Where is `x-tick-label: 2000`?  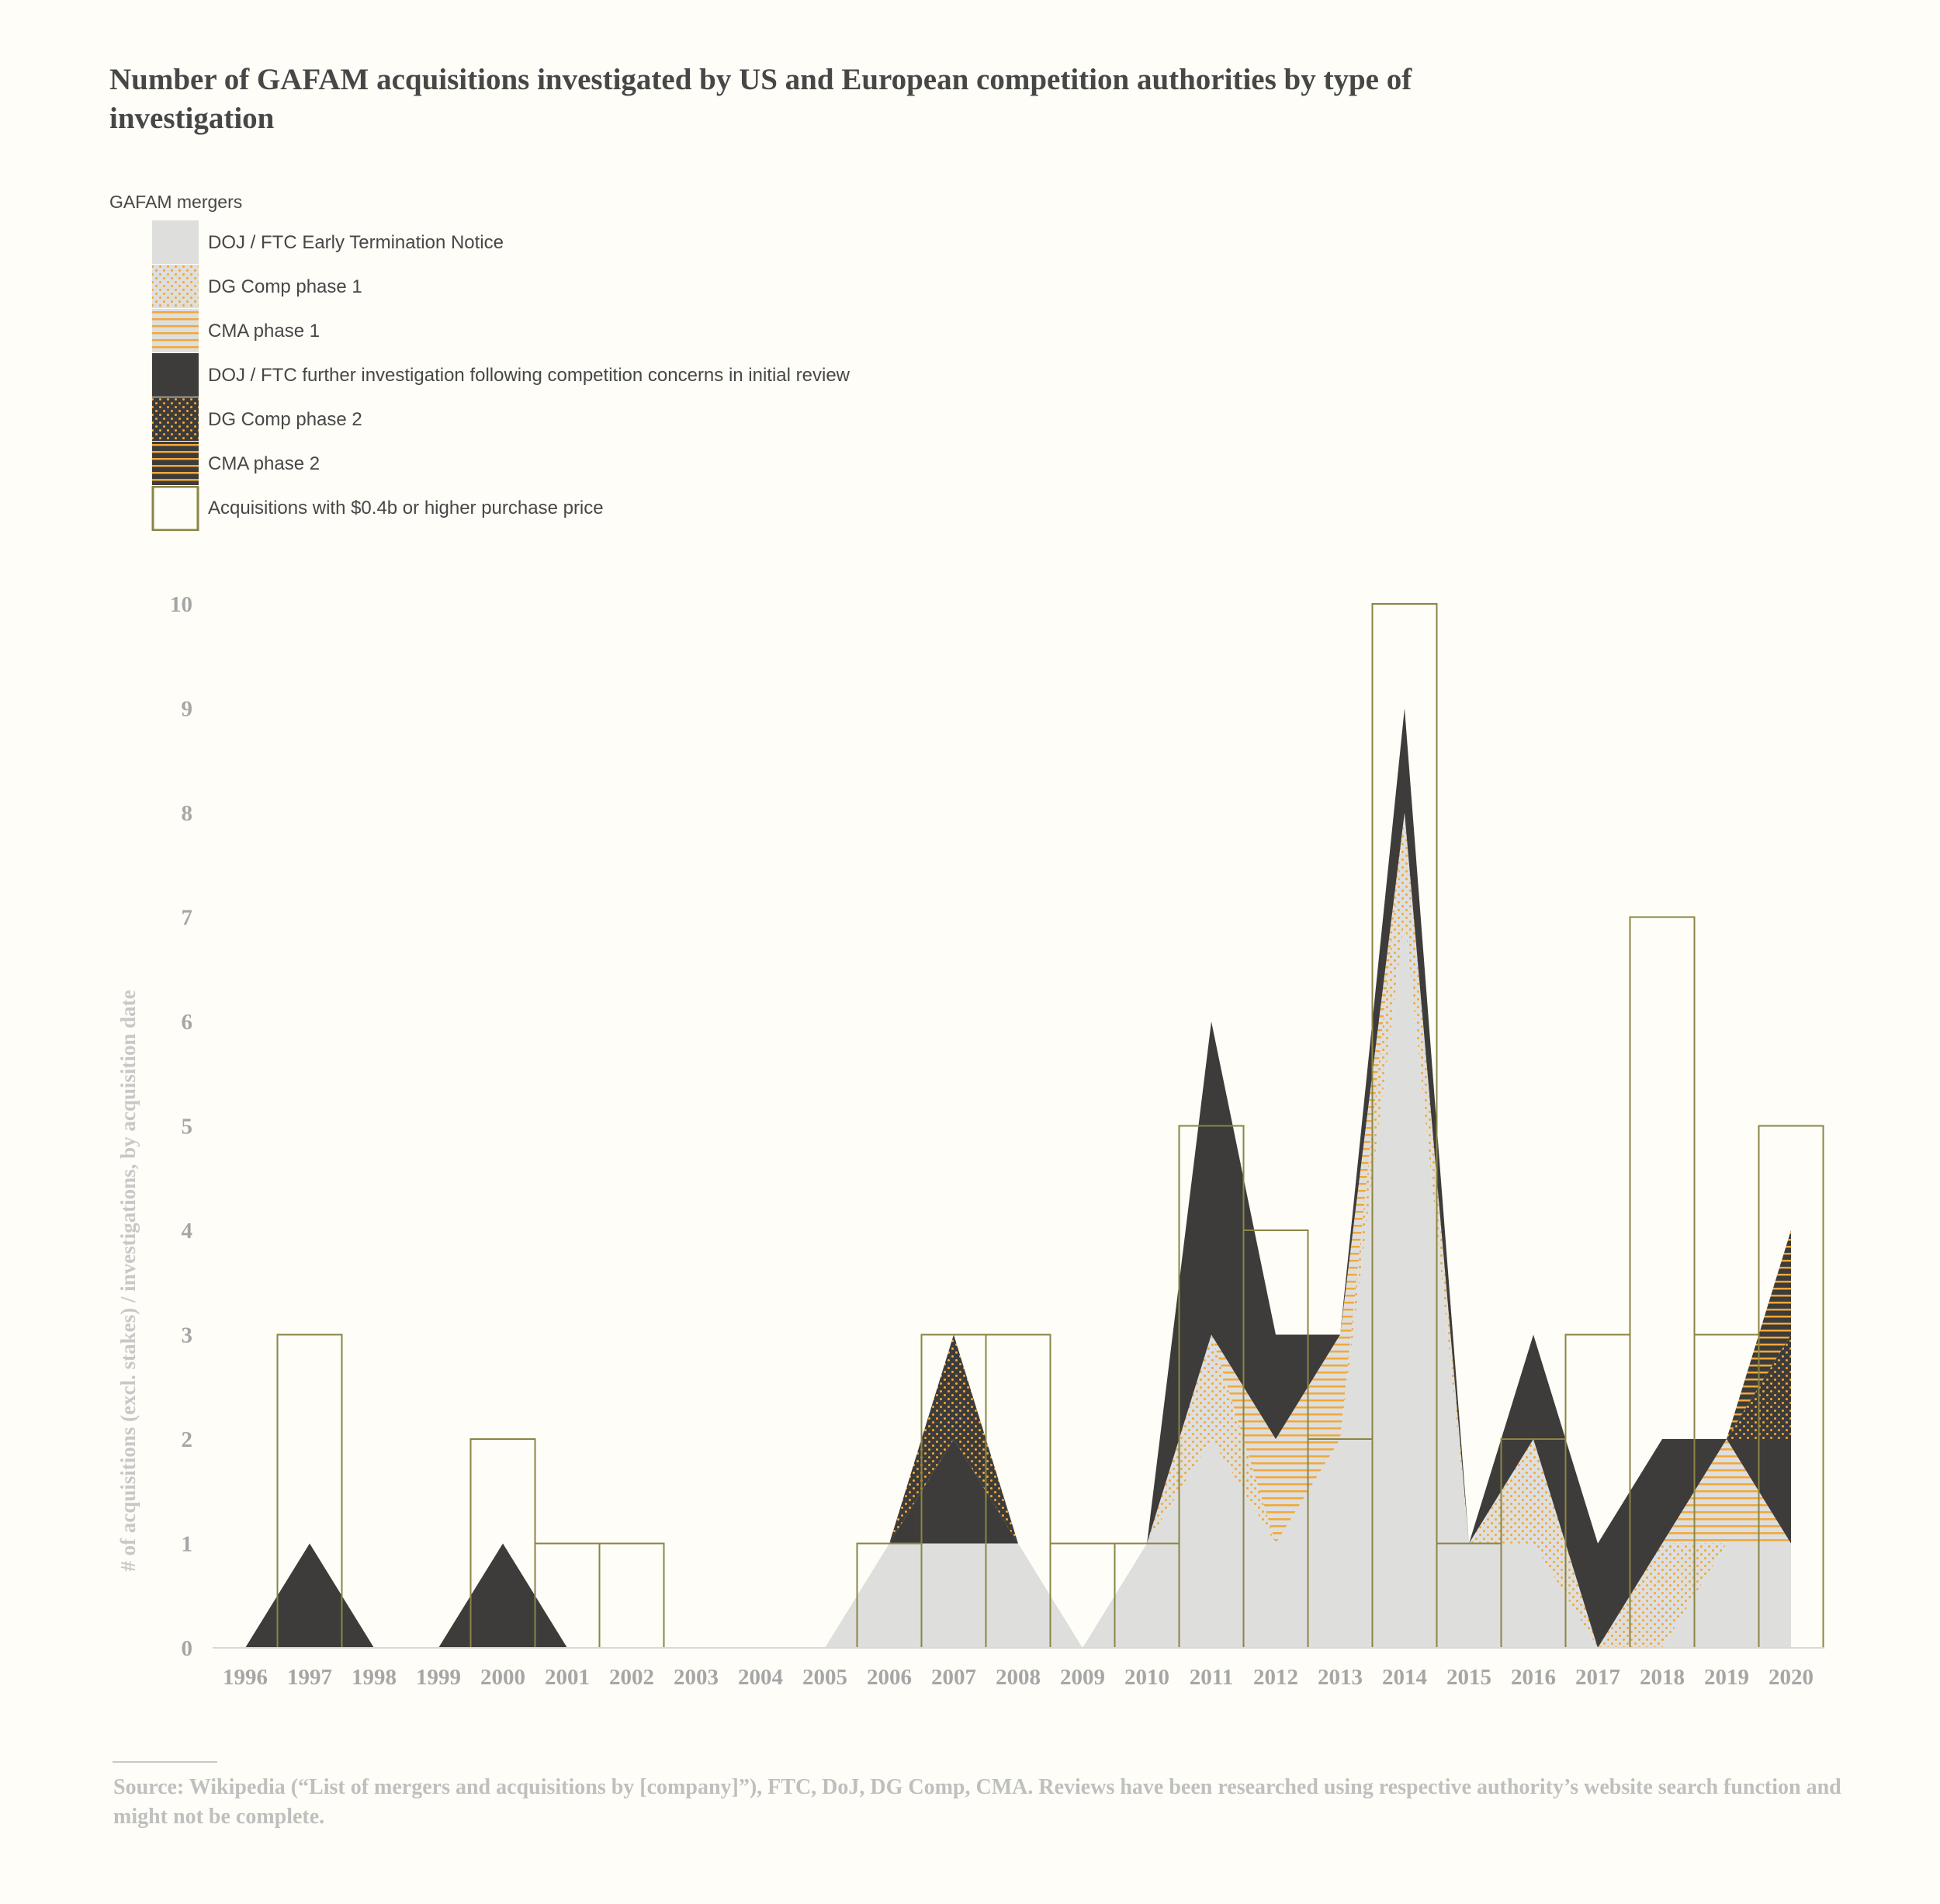 x-tick-label: 2000 is located at coordinates (503, 1678).